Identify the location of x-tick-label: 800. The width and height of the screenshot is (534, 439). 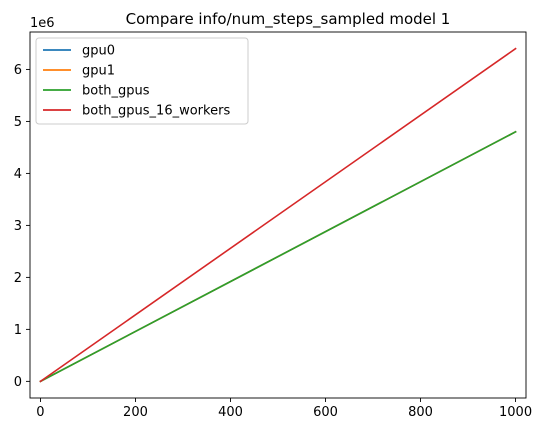
(420, 412).